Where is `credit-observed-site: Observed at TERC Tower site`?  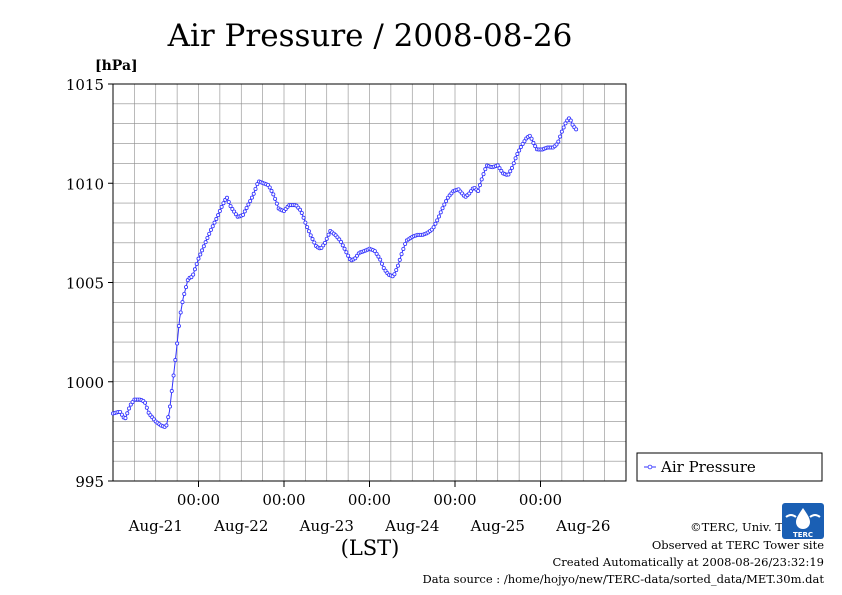
credit-observed-site: Observed at TERC Tower site is located at coordinates (737, 545).